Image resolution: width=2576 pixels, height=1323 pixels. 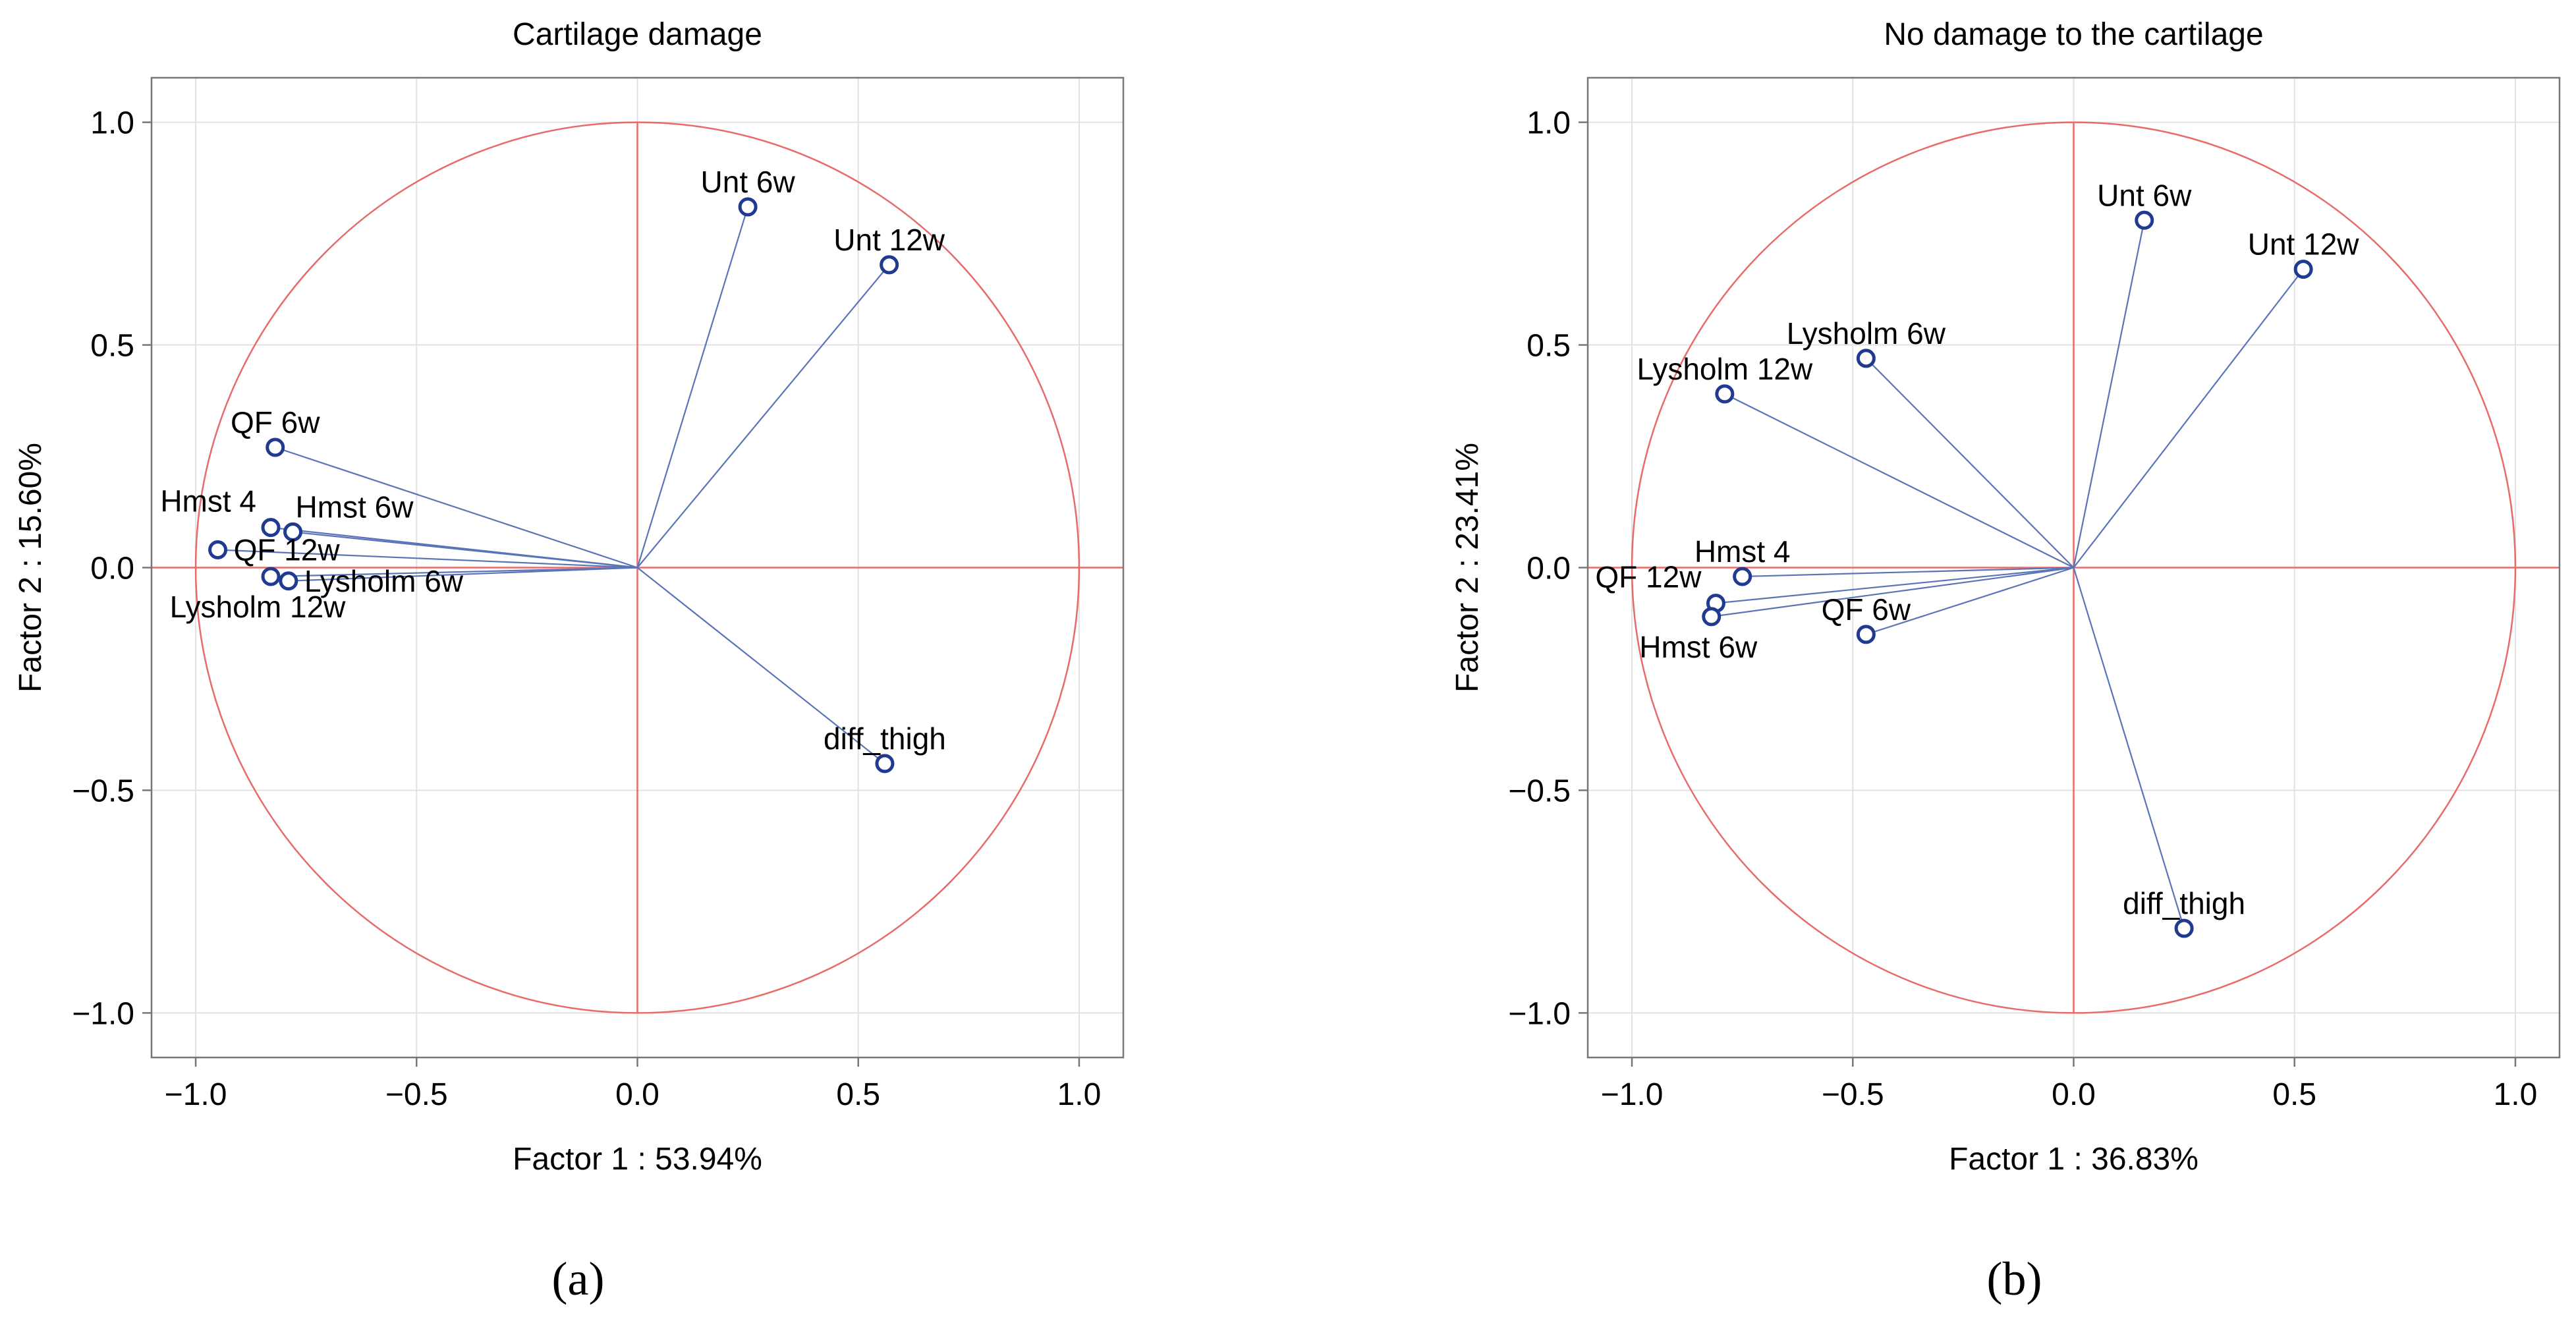 I want to click on y-axis-label: Factor 2 : 23.41%, so click(x=1467, y=567).